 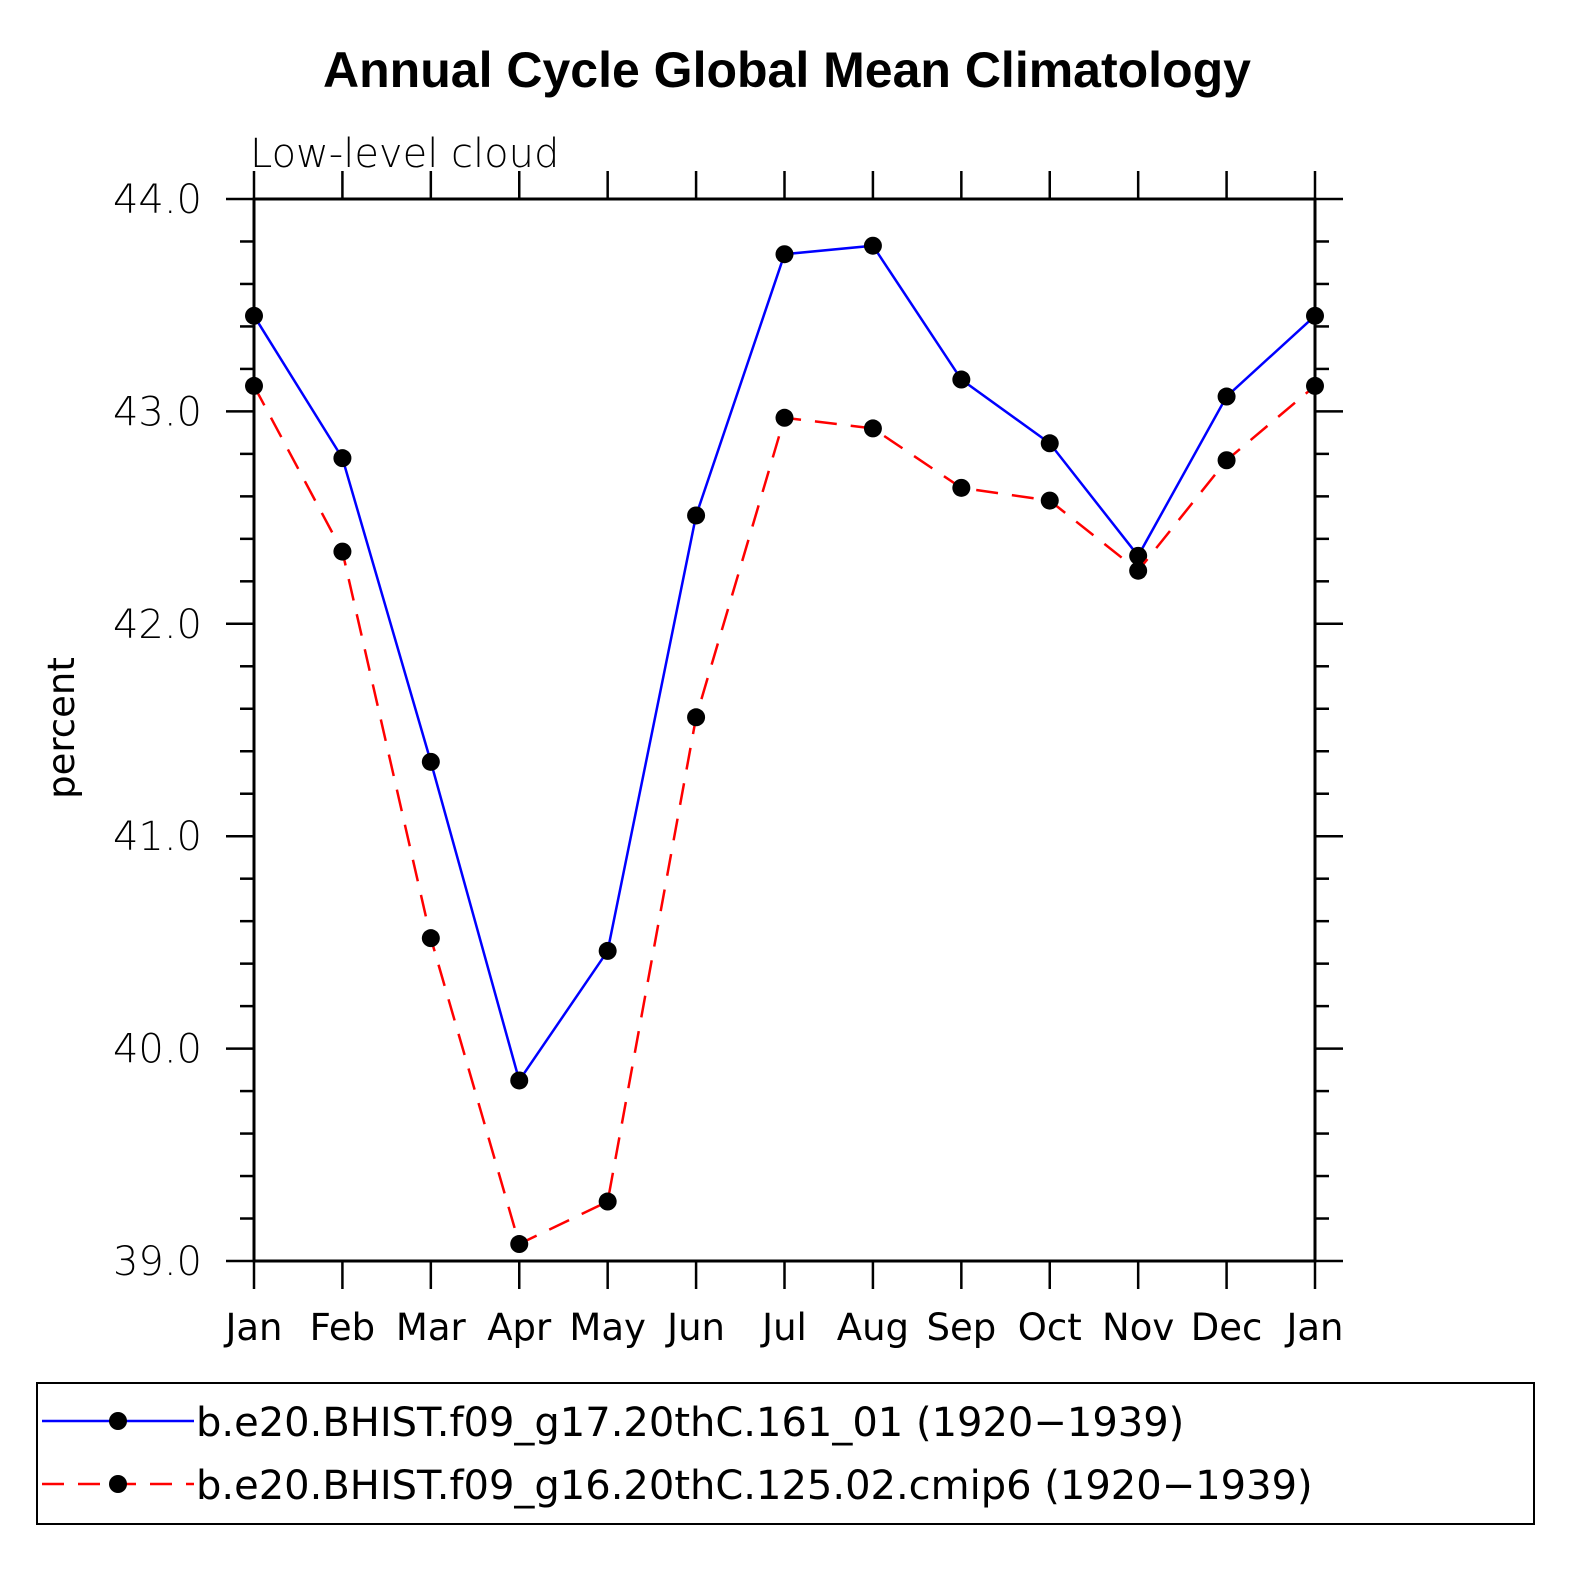 What do you see at coordinates (157, 1050) in the screenshot?
I see `y-tick-label: 40.0` at bounding box center [157, 1050].